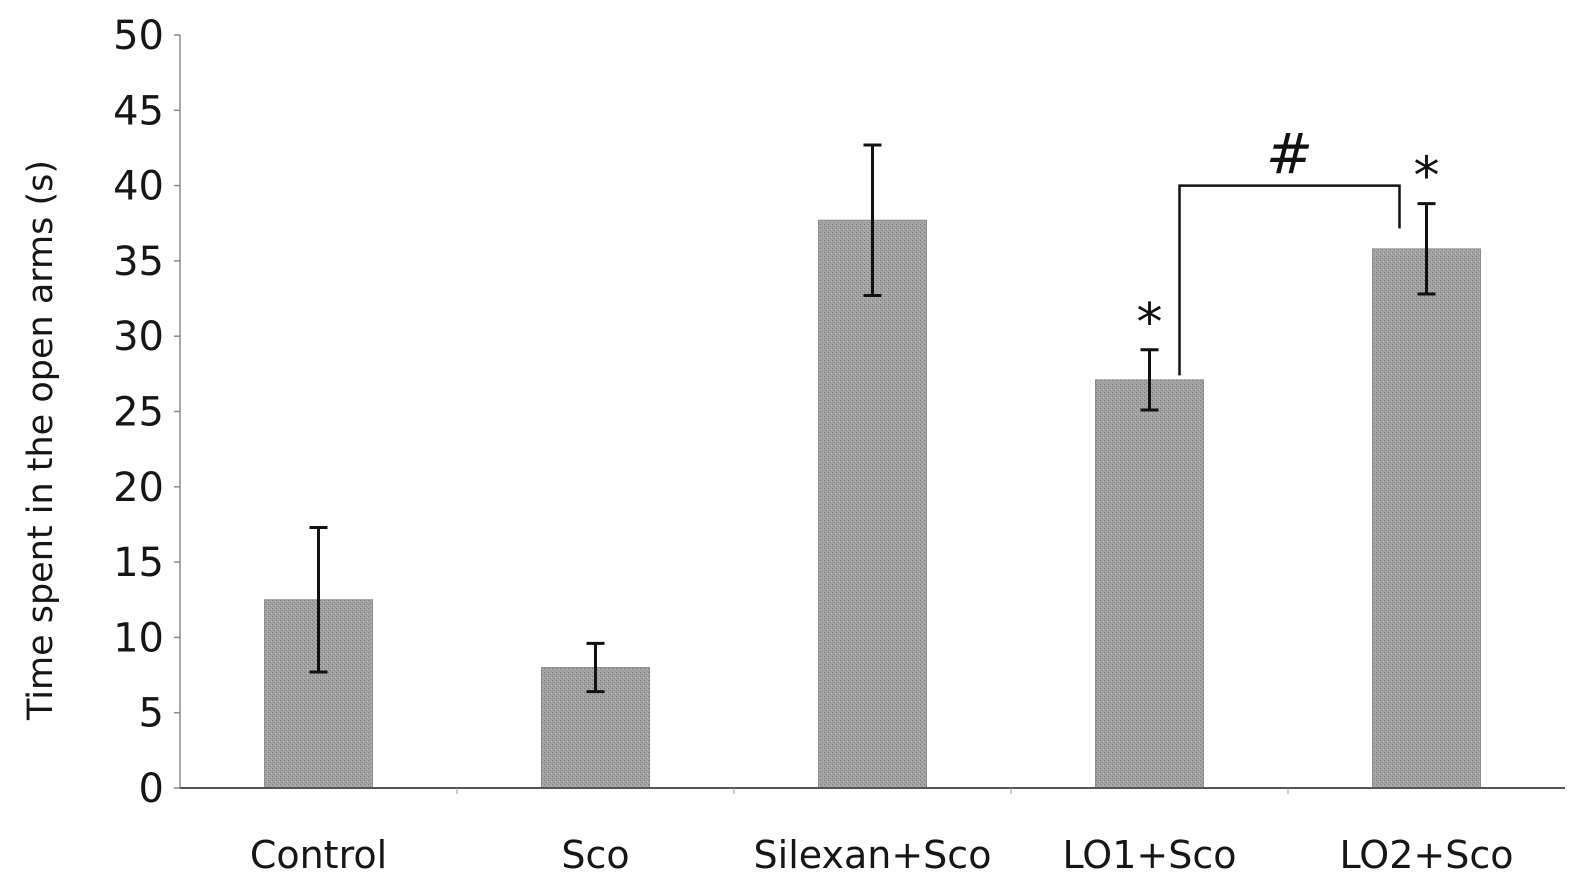 This screenshot has height=888, width=1585. What do you see at coordinates (595, 855) in the screenshot?
I see `x-category-label: Sco` at bounding box center [595, 855].